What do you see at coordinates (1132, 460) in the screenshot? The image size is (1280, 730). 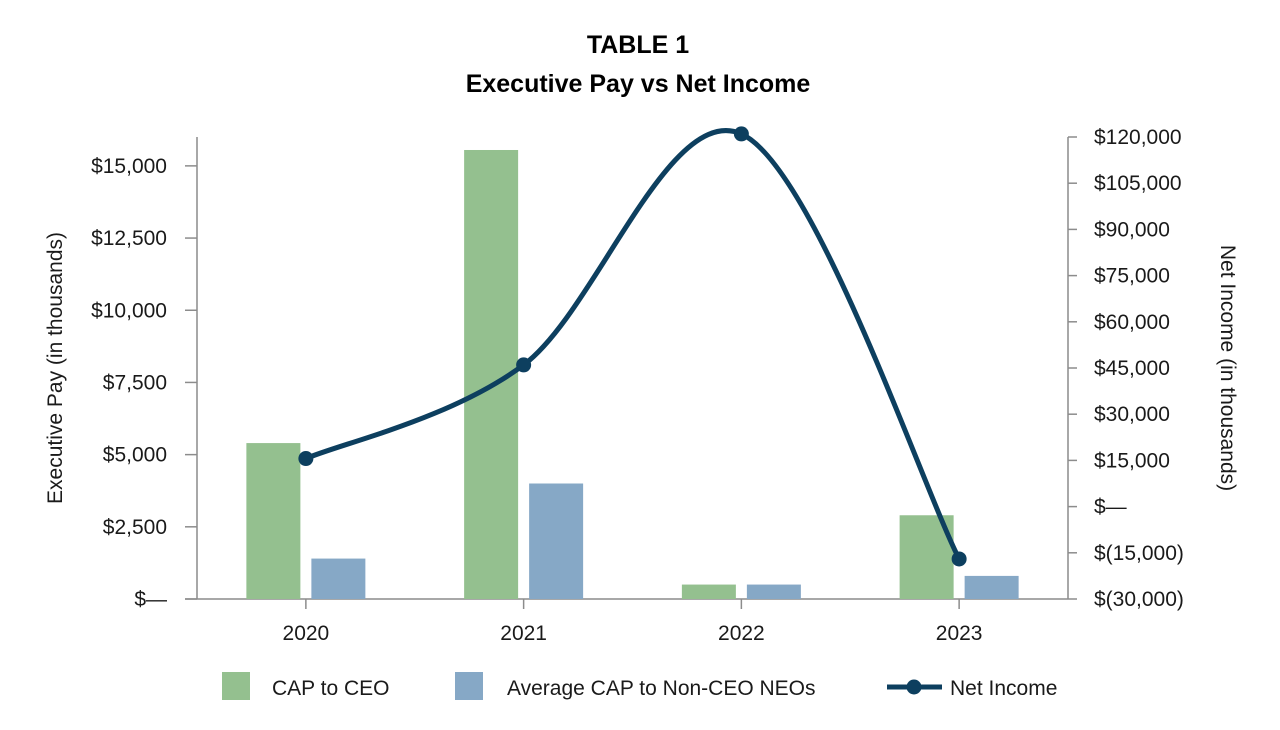 I see `right-axis-tick-label: $15,000` at bounding box center [1132, 460].